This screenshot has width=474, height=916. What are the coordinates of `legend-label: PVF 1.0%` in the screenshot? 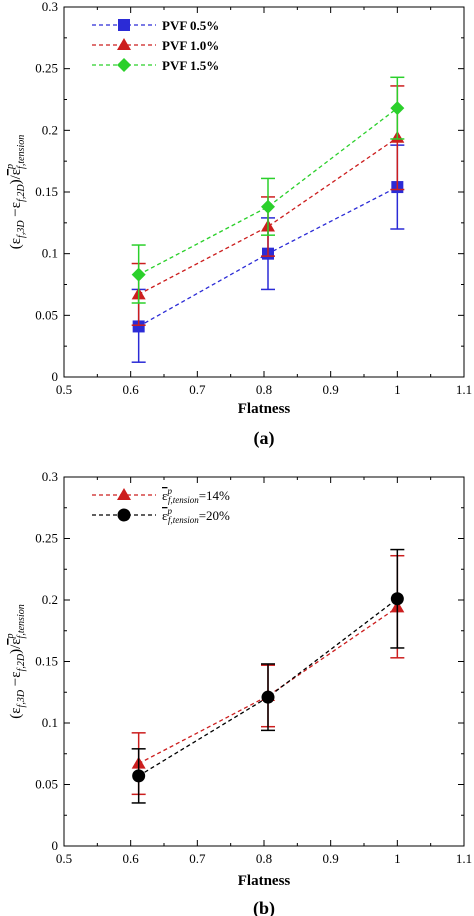 It's located at (190, 45).